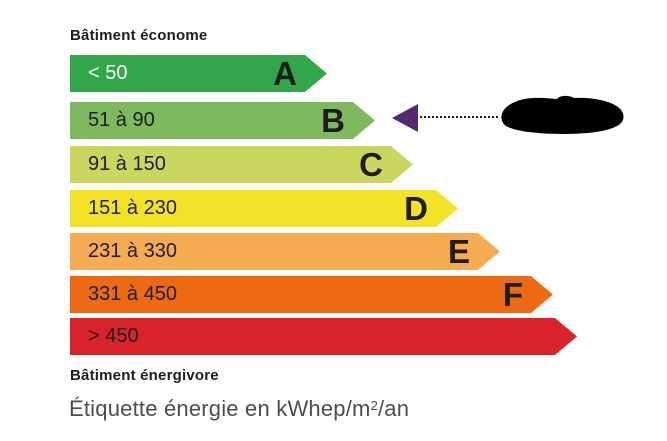 Image resolution: width=667 pixels, height=441 pixels. I want to click on energy-bar-G: > 450, so click(323, 336).